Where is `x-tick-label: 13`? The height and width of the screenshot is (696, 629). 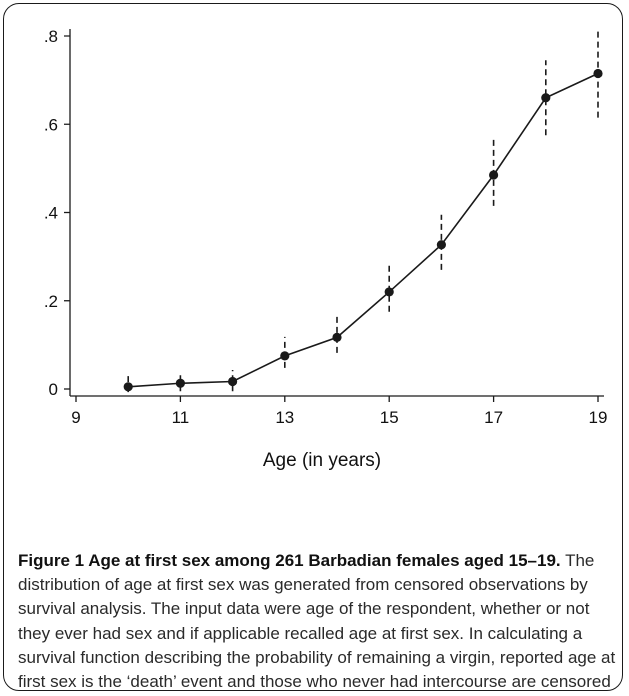
x-tick-label: 13 is located at coordinates (284, 417).